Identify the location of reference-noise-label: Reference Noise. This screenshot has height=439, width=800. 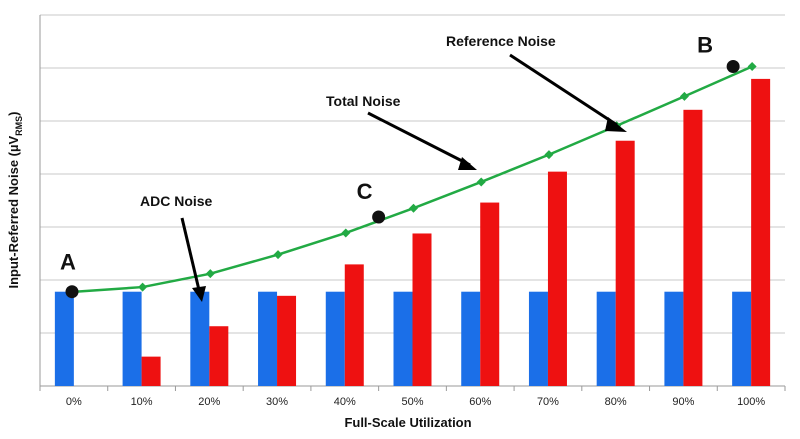
(501, 41).